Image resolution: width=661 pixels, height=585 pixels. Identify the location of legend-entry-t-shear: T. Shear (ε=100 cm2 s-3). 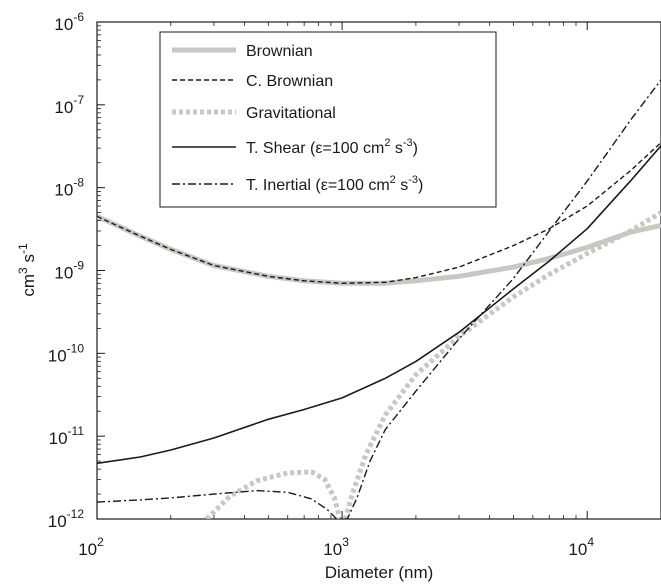
(295, 147).